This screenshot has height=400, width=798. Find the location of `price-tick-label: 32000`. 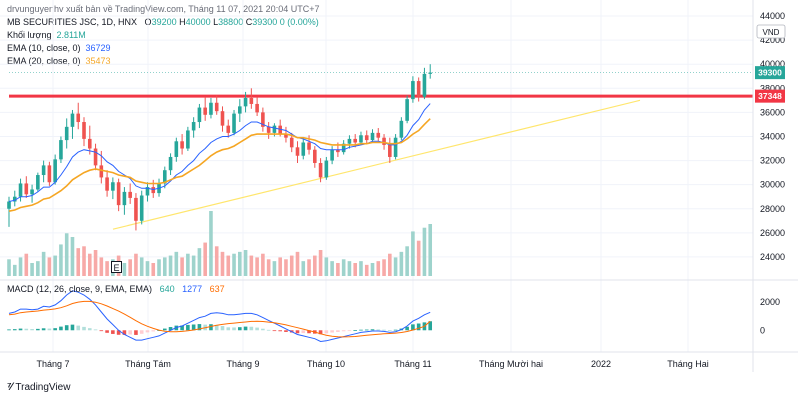

price-tick-label: 32000 is located at coordinates (772, 161).